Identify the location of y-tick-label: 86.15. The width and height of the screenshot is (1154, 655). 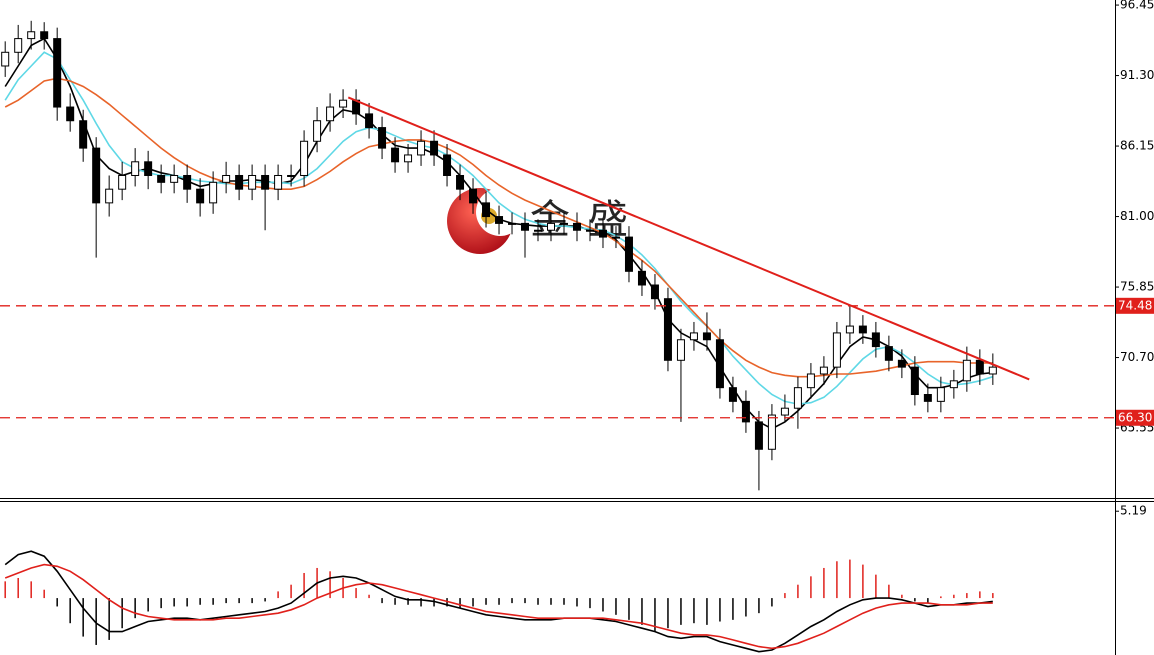
(1137, 146).